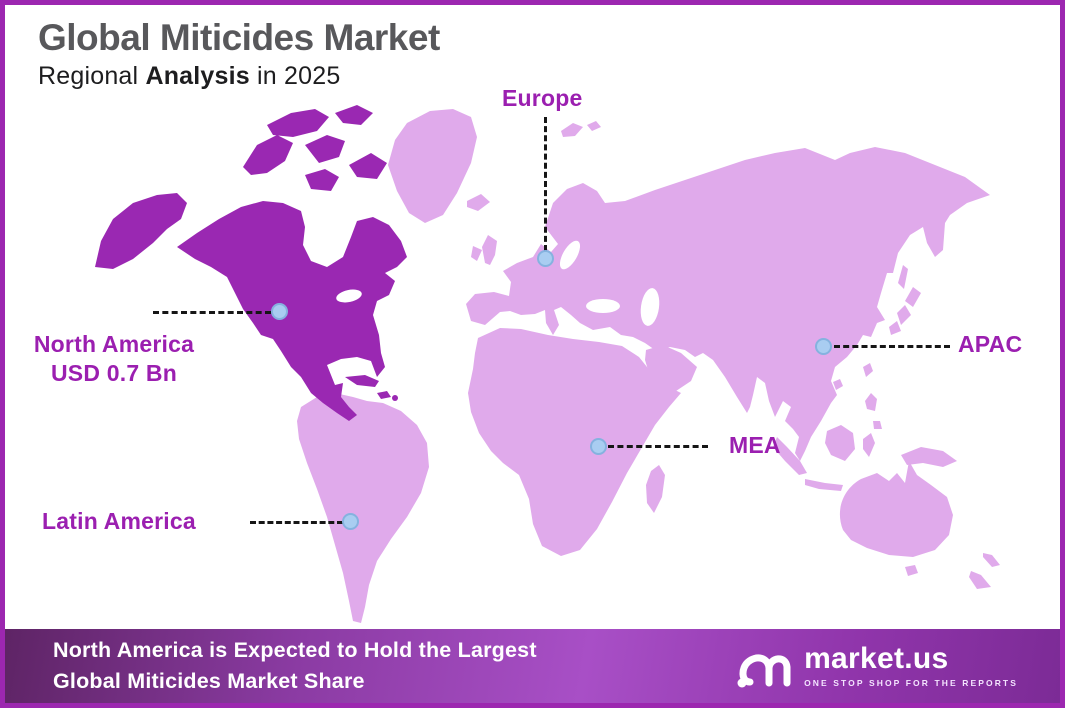 The width and height of the screenshot is (1065, 708). What do you see at coordinates (857, 396) in the screenshot?
I see `landmass-philippines` at bounding box center [857, 396].